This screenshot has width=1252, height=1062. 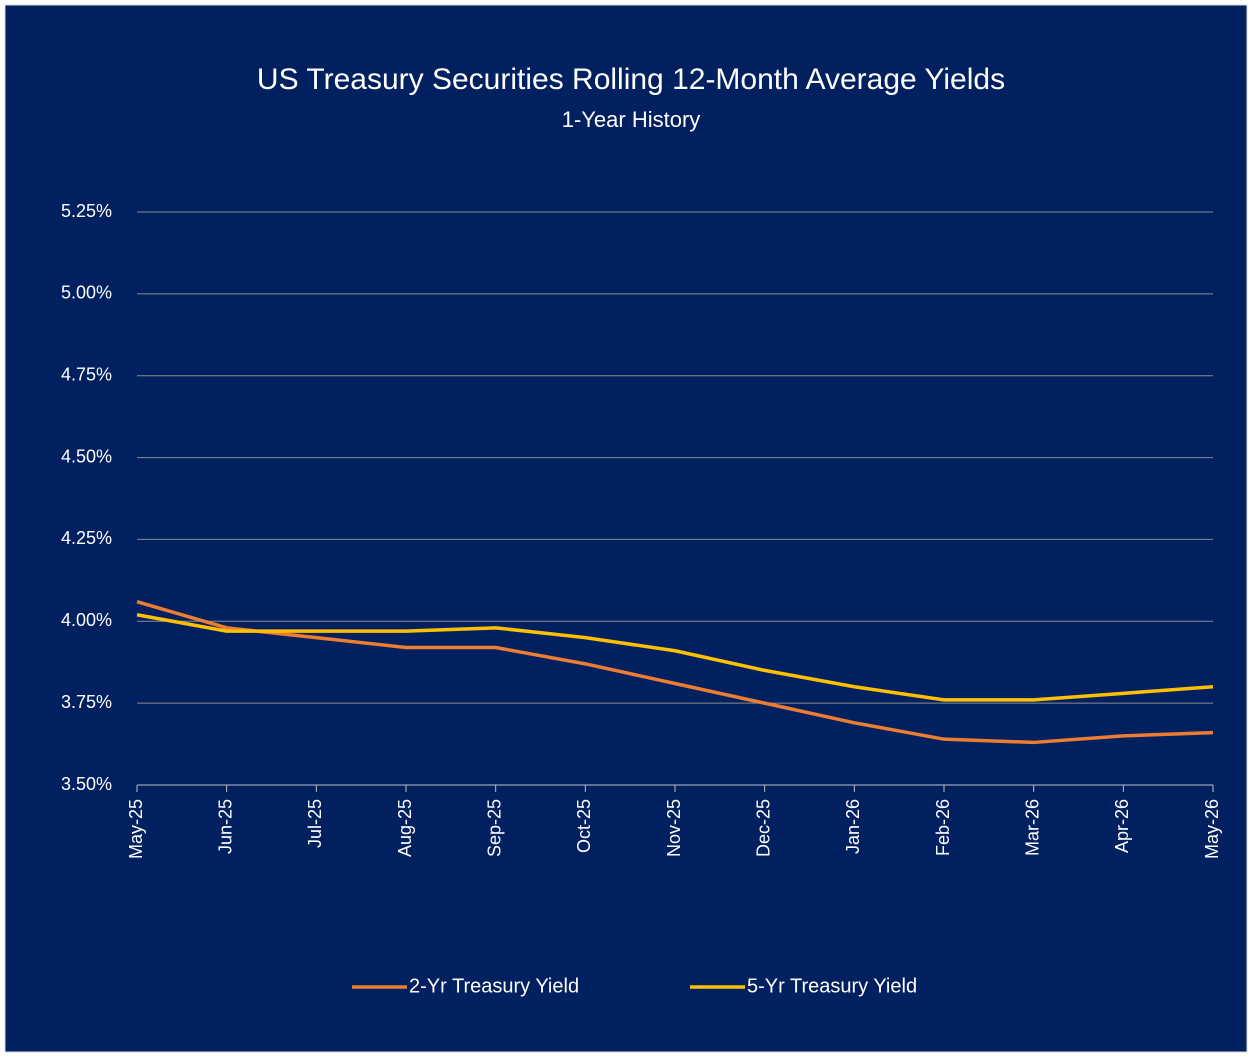 What do you see at coordinates (674, 828) in the screenshot?
I see `x-tick-label: Nov-25` at bounding box center [674, 828].